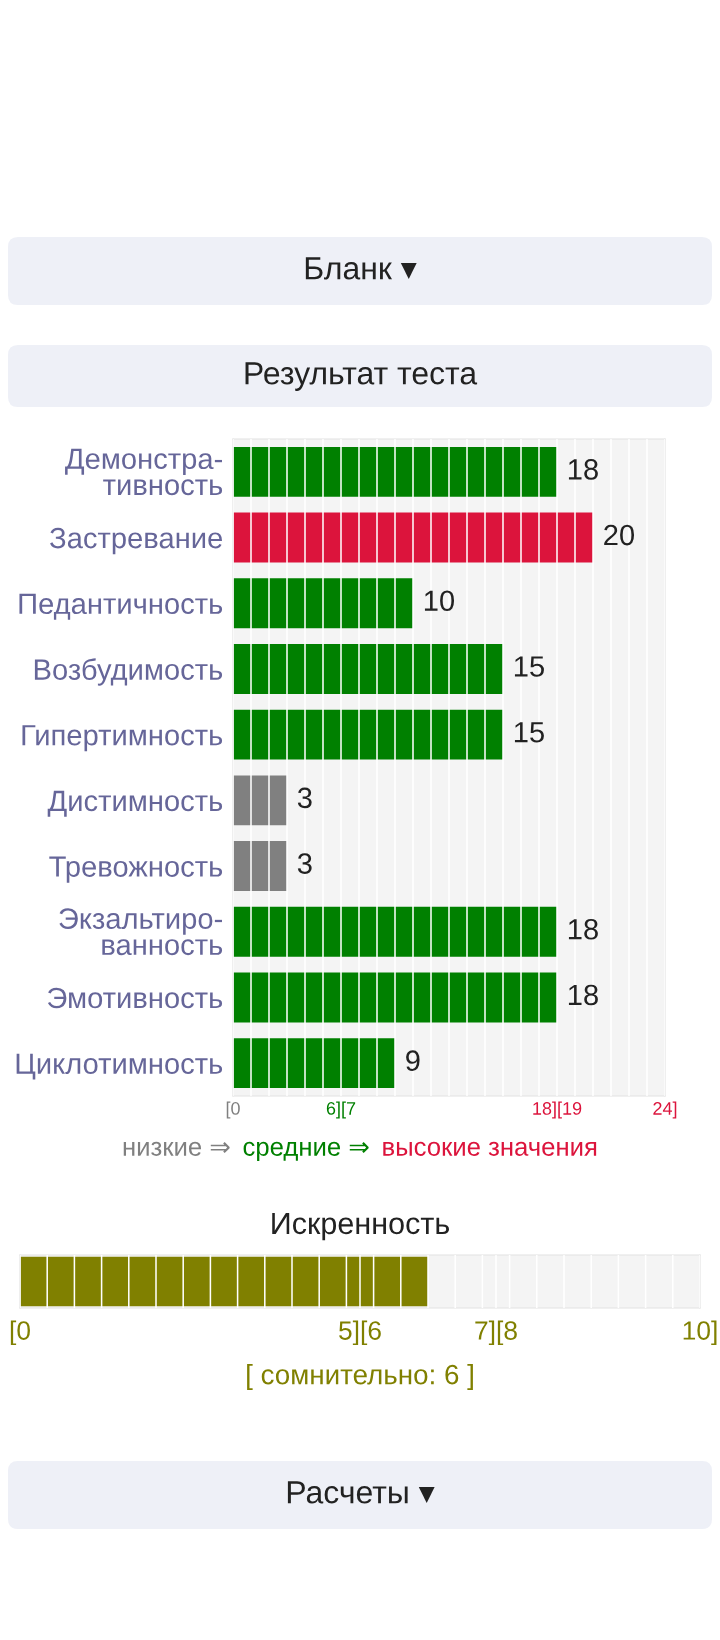 Image resolution: width=720 pixels, height=1640 pixels. I want to click on text: Расчеты ▾, so click(361, 1492).